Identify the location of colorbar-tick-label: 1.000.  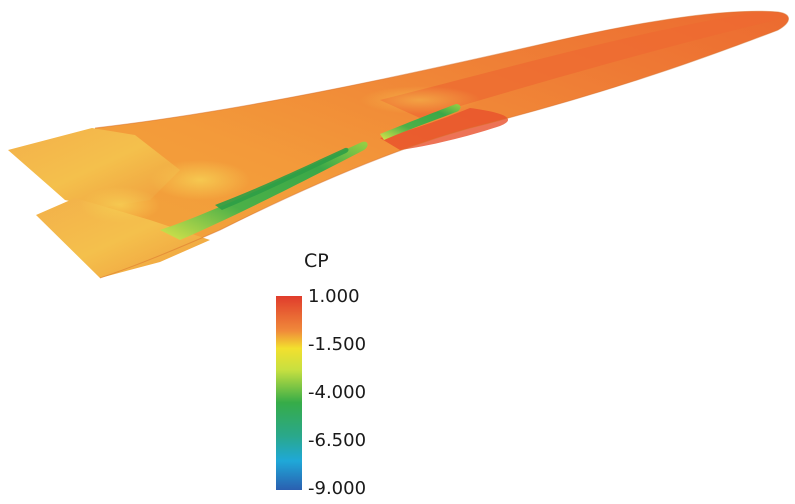
(334, 296).